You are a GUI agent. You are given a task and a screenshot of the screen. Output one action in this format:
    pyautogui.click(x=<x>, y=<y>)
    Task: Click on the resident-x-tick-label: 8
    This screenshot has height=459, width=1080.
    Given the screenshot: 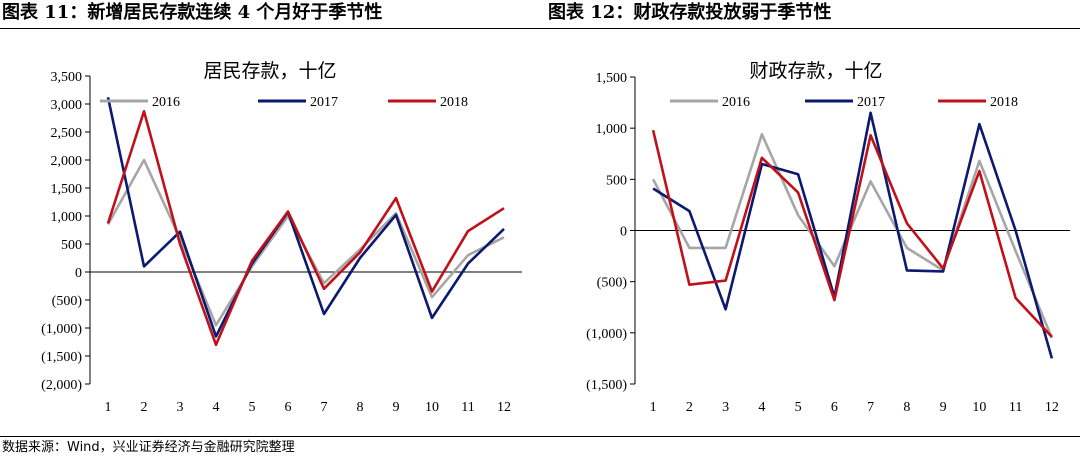 What is the action you would take?
    pyautogui.click(x=360, y=407)
    